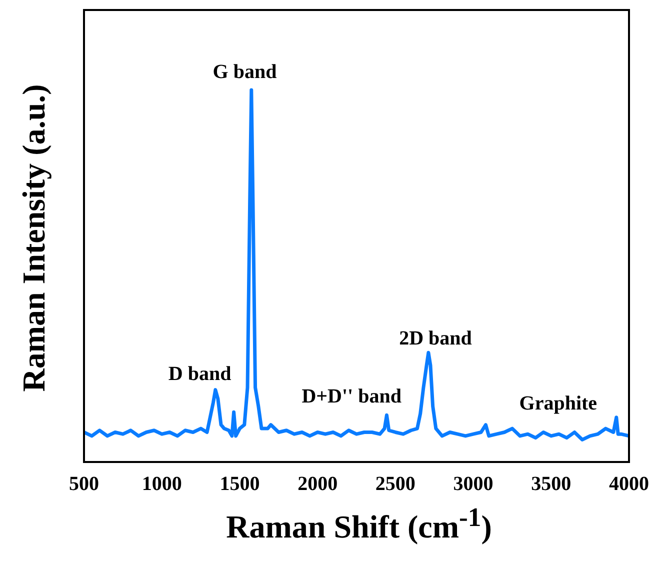 This screenshot has height=561, width=668. Describe the element at coordinates (318, 484) in the screenshot. I see `x-tick-label: 2000` at that location.